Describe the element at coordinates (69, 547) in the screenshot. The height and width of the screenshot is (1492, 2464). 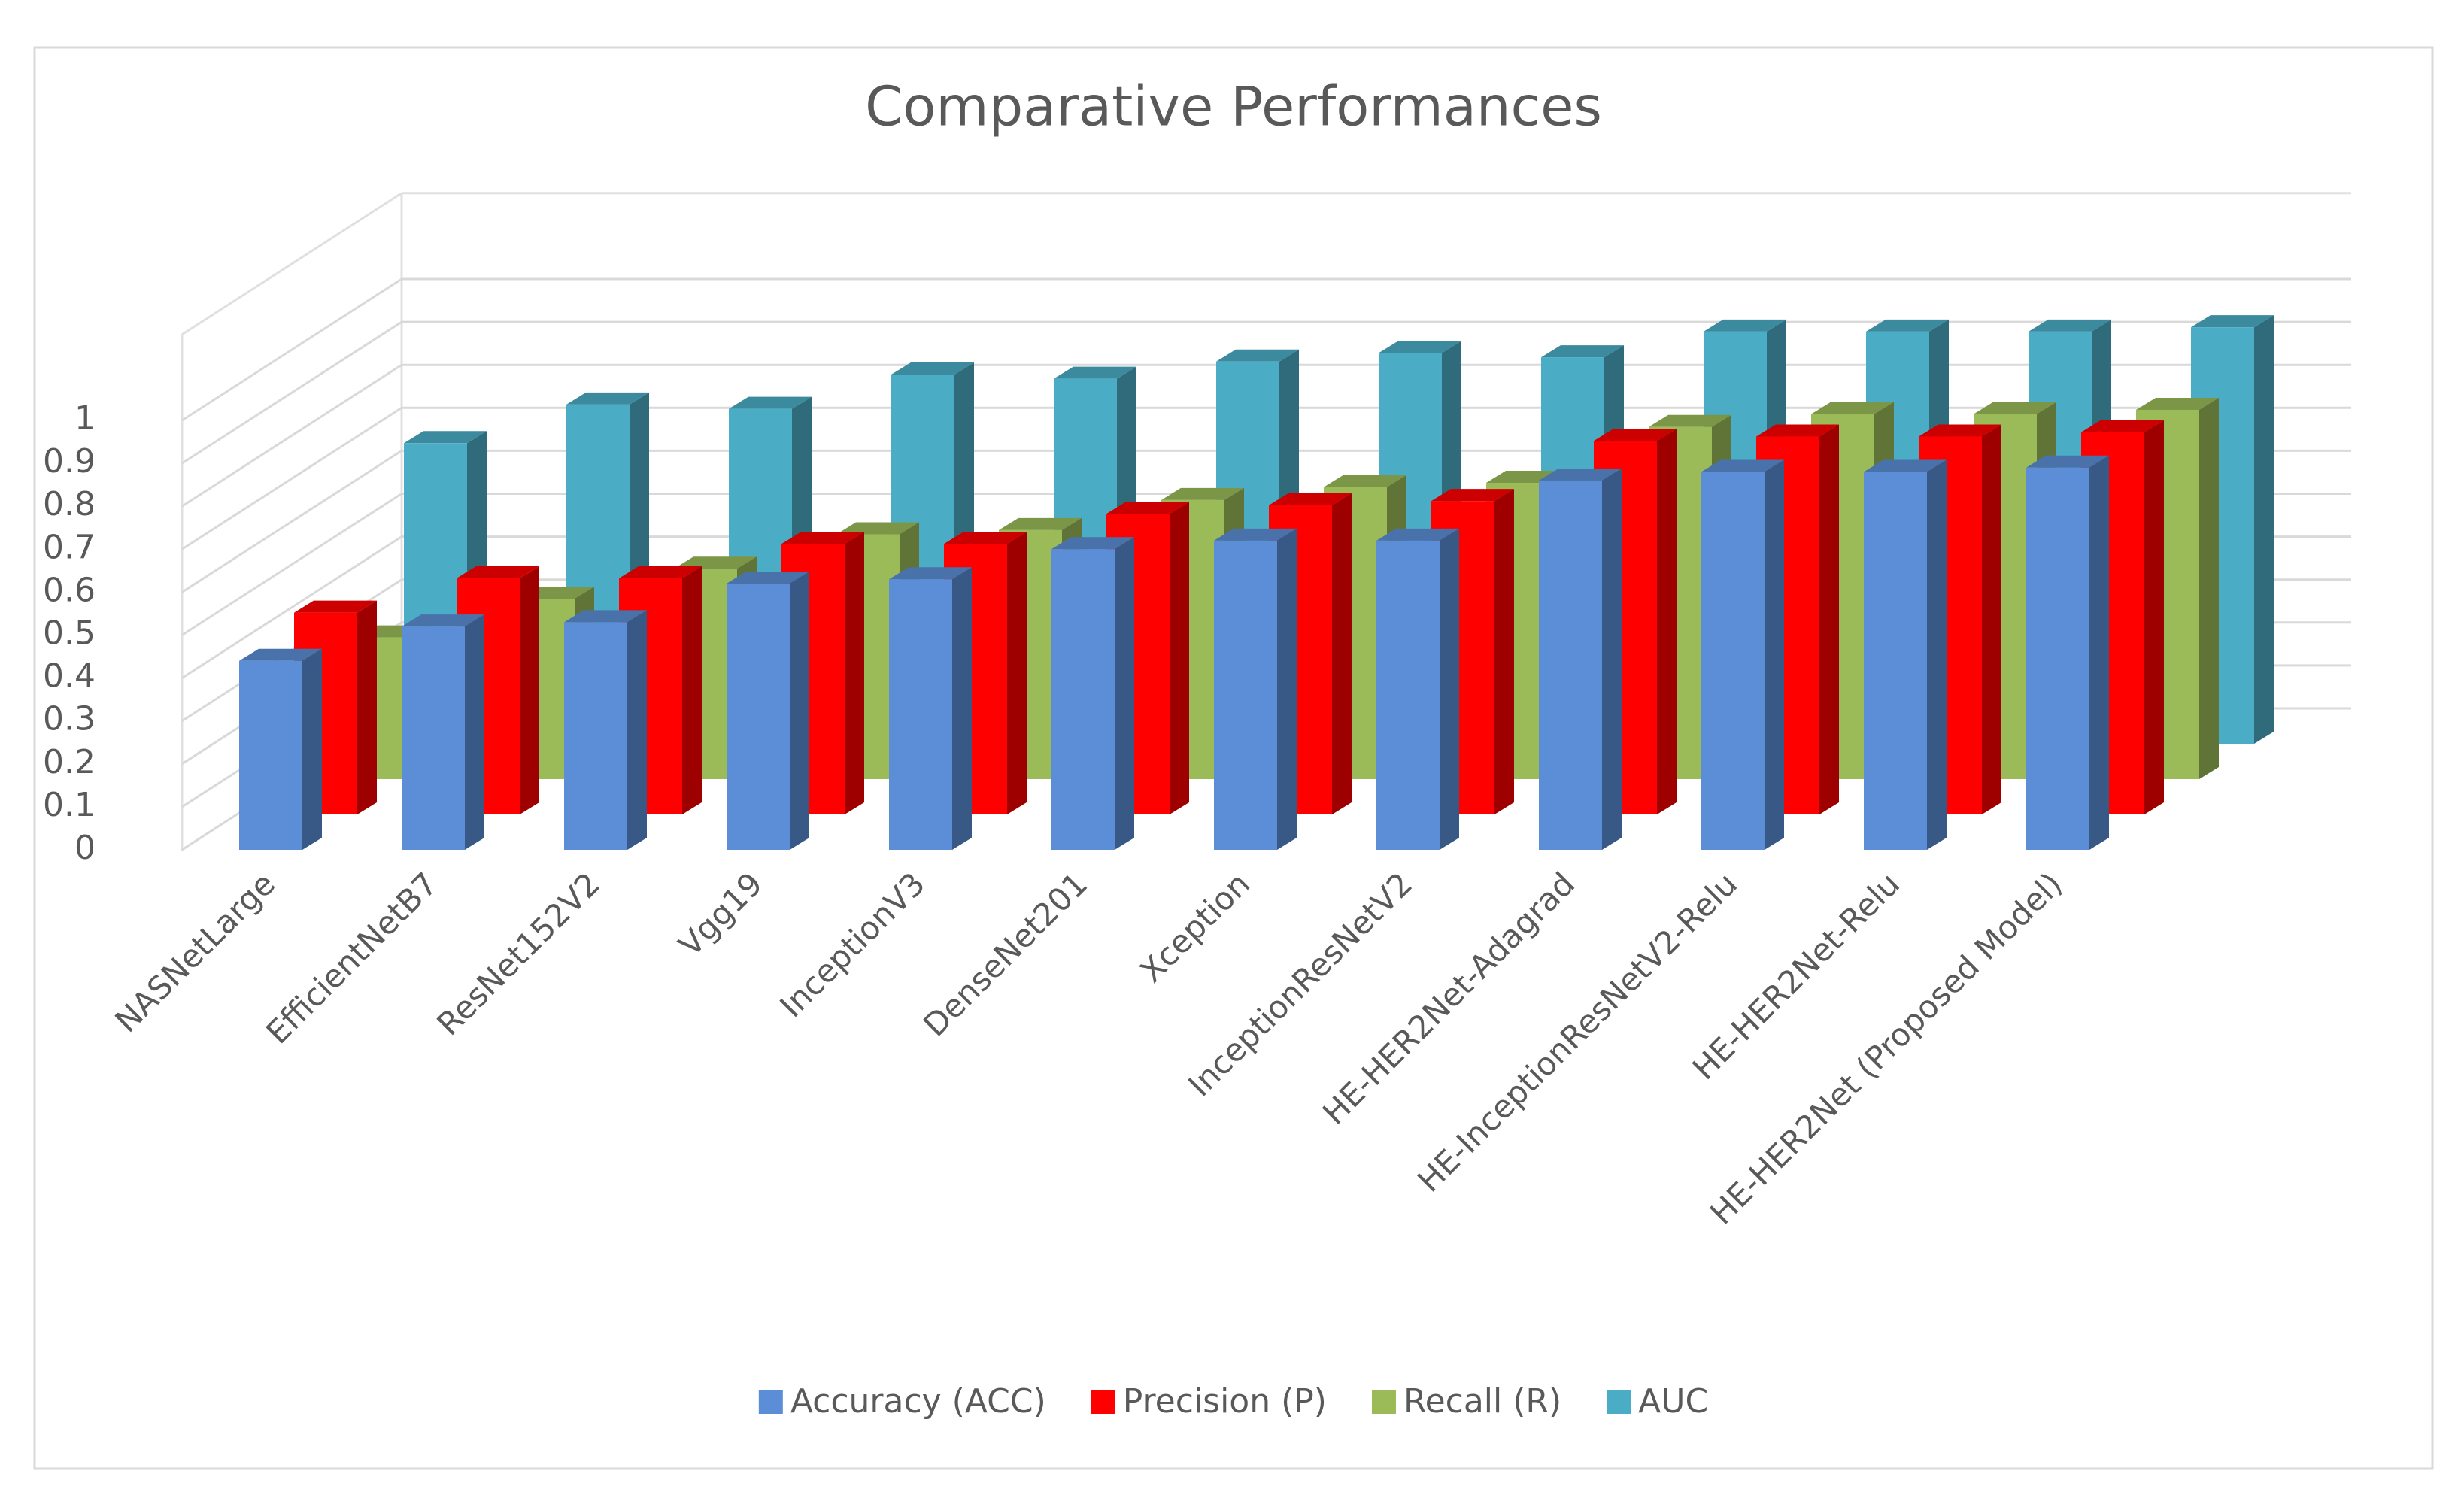
I see `y-tick-label: 0.7` at that location.